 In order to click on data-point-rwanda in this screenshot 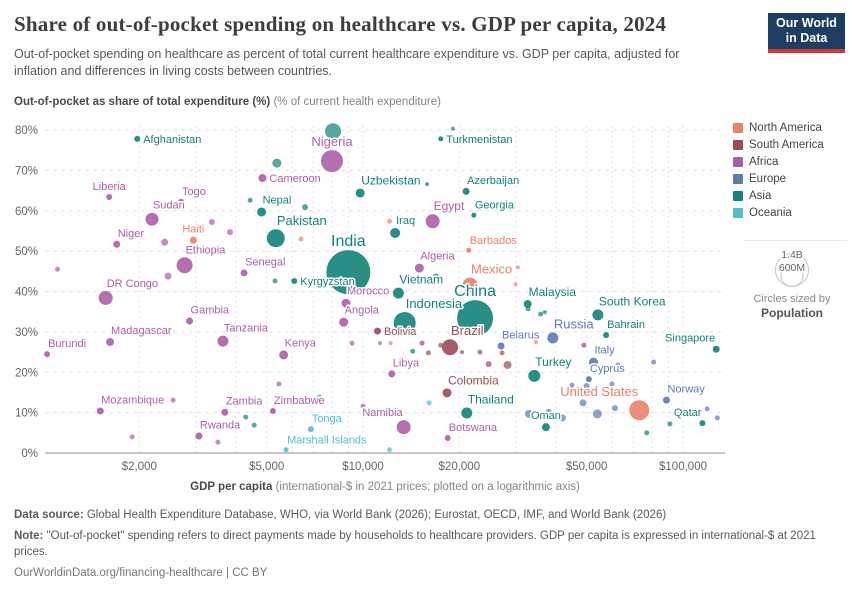, I will do `click(199, 436)`.